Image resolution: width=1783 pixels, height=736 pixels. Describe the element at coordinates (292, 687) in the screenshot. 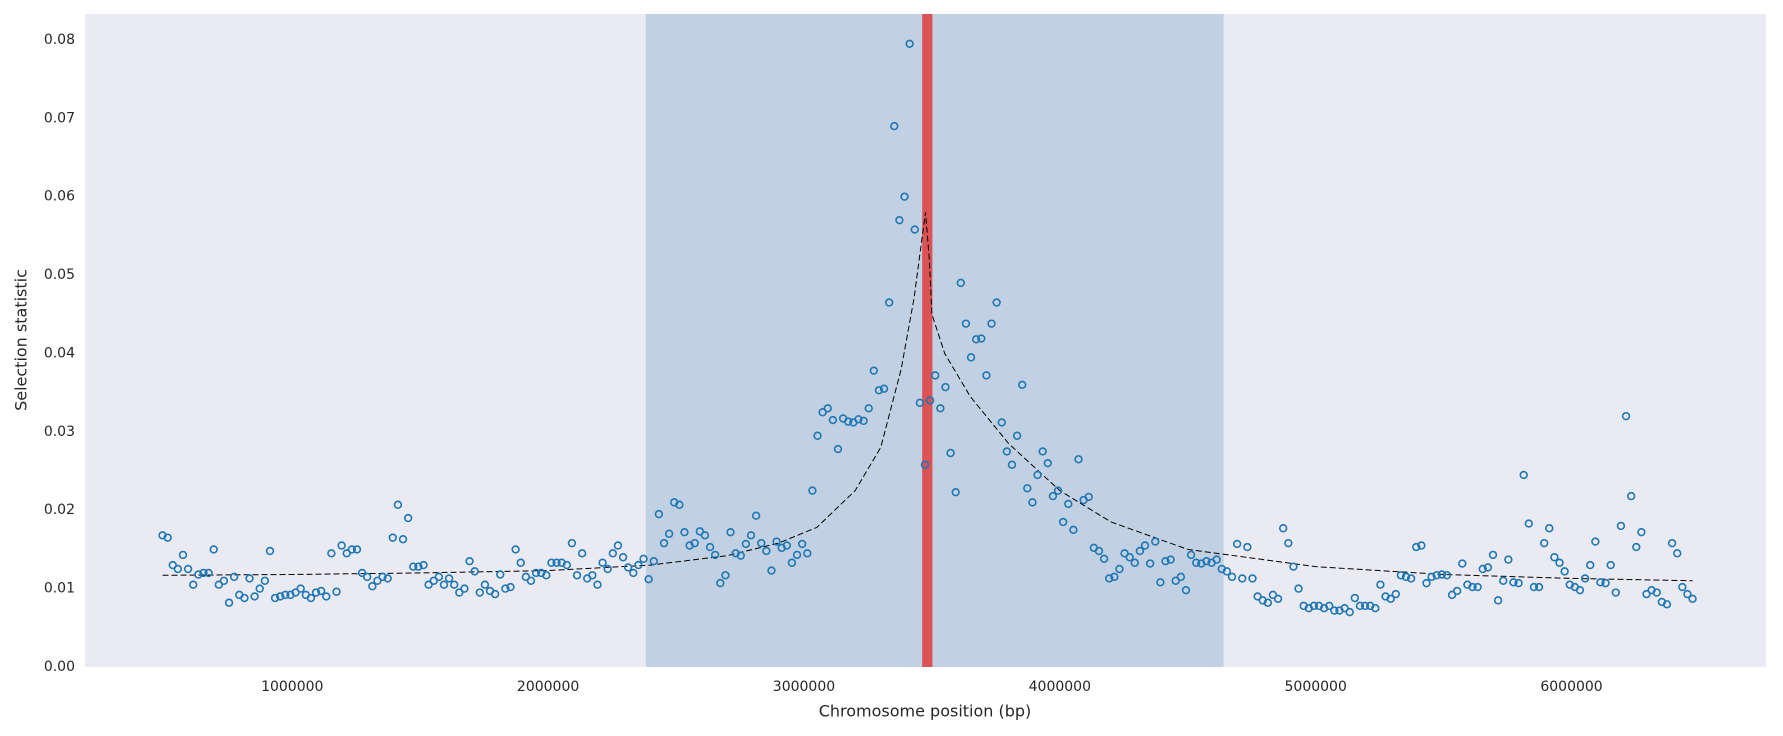

I see `x-tick-label: 1000000` at that location.